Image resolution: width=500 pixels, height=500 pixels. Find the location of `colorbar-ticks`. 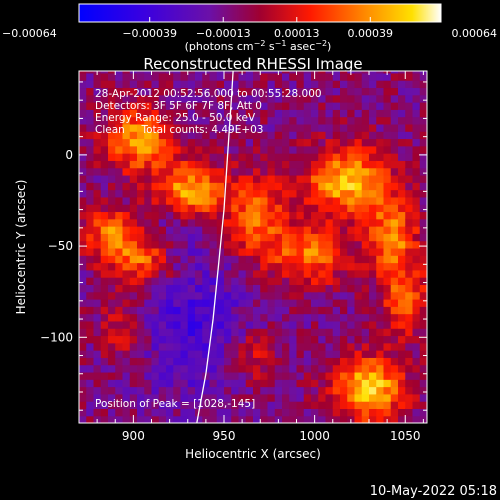

colorbar-ticks is located at coordinates (260, 19).